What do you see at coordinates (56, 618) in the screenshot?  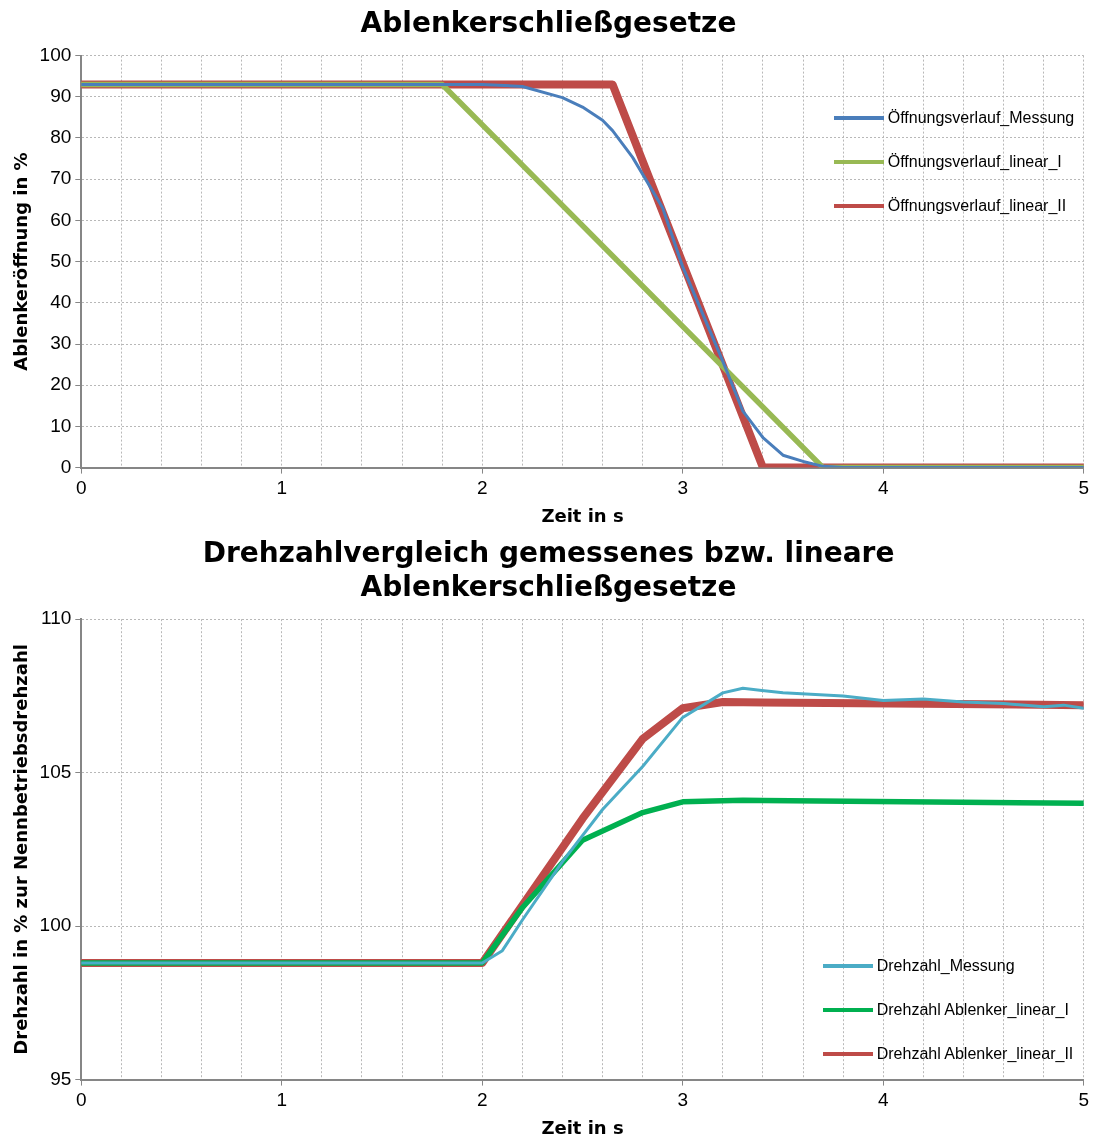 I see `y-tick-label: 110` at bounding box center [56, 618].